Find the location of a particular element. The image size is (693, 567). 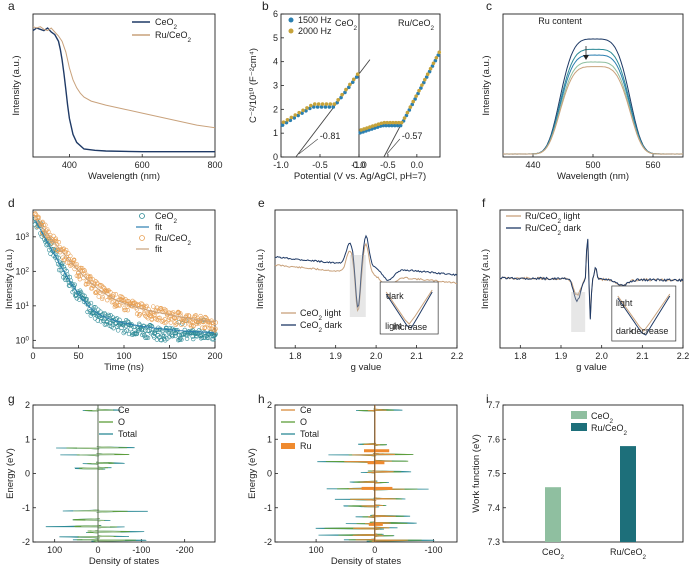

panel-c-annotation: Ru content is located at coordinates (560, 21).